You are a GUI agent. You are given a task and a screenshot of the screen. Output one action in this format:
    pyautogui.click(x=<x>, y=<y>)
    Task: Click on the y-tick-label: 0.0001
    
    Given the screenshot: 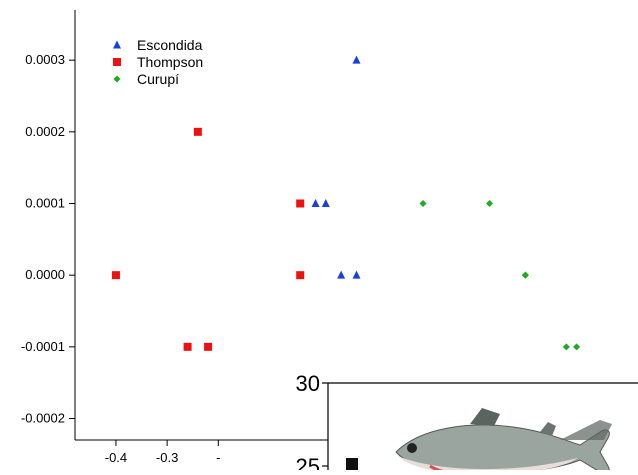 What is the action you would take?
    pyautogui.click(x=45, y=203)
    